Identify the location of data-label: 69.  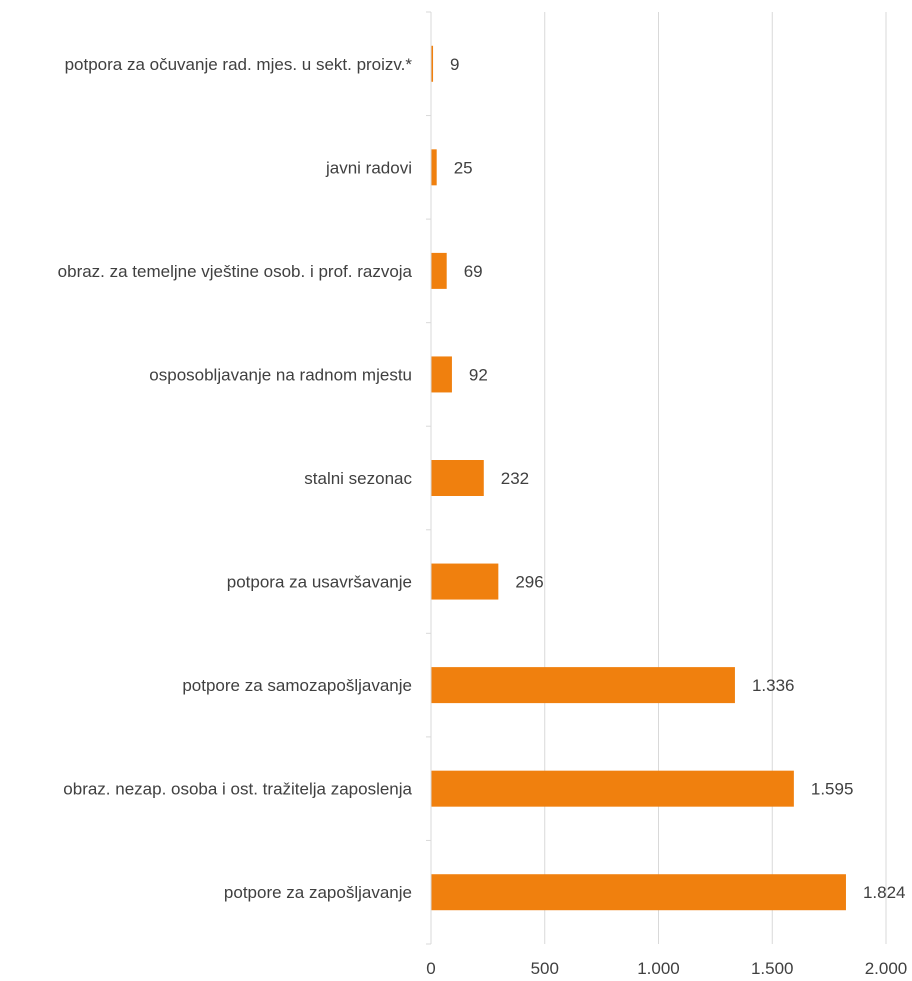
(473, 271).